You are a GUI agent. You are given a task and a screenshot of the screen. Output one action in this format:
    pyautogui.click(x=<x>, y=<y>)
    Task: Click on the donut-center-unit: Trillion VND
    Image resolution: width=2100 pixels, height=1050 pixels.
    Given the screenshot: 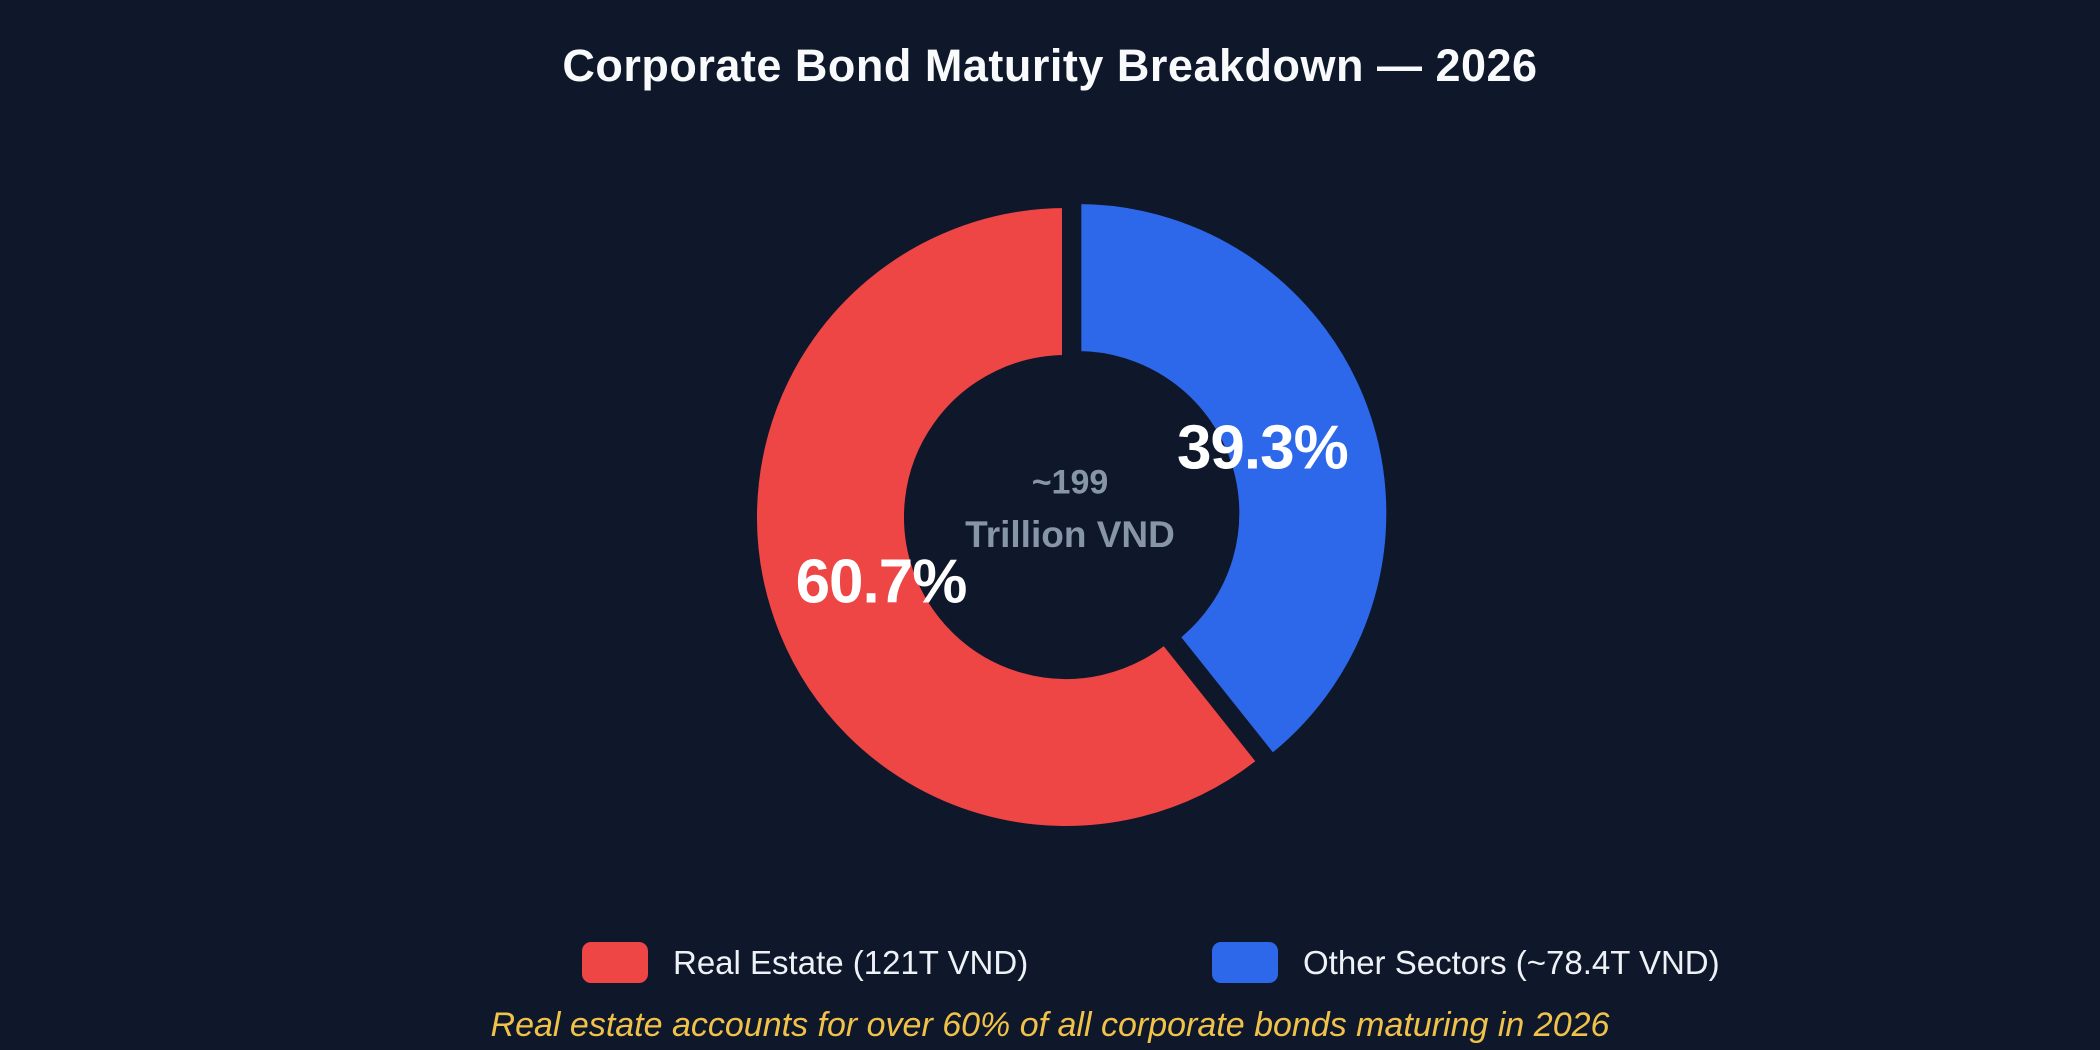 What is the action you would take?
    pyautogui.click(x=1070, y=534)
    